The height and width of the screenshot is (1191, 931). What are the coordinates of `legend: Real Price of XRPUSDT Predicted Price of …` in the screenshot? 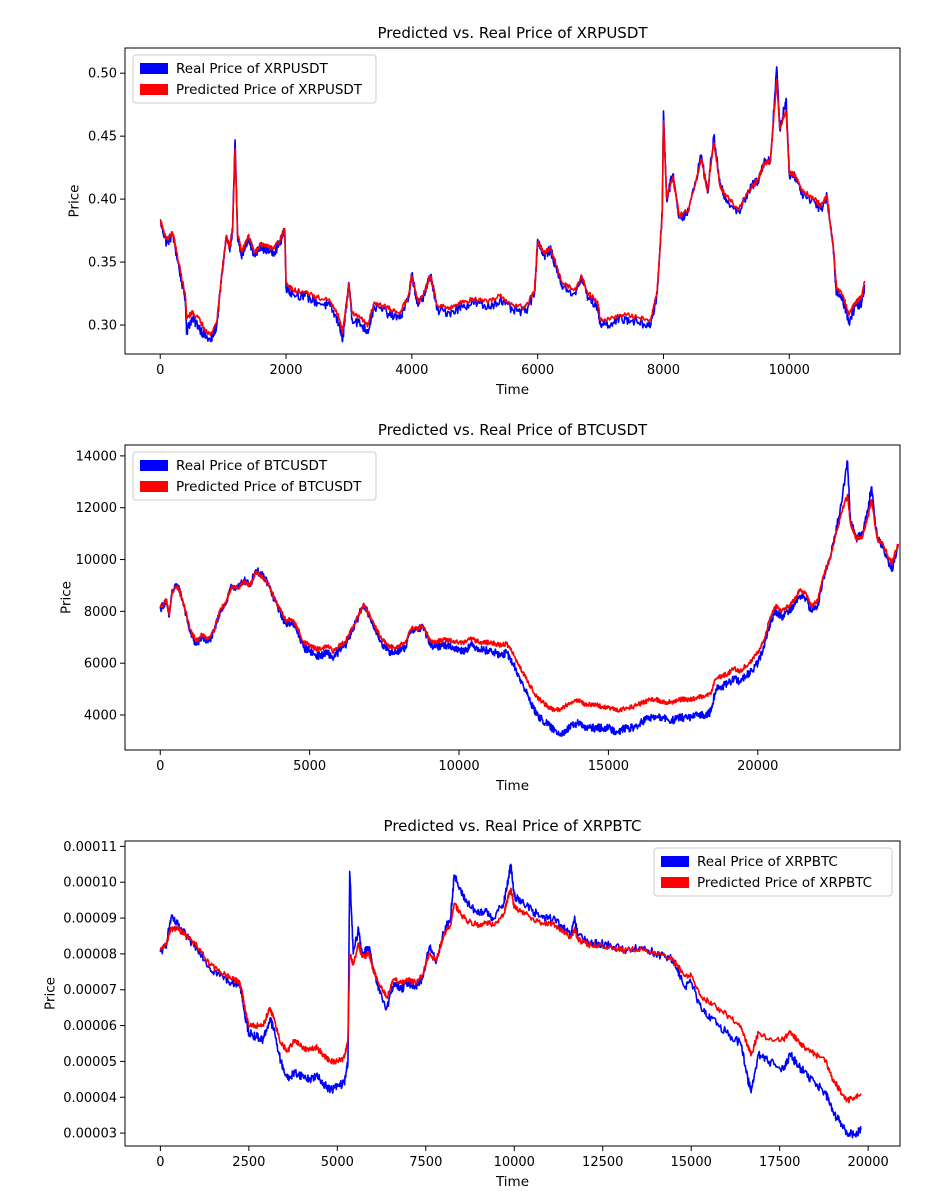 It's located at (254, 79).